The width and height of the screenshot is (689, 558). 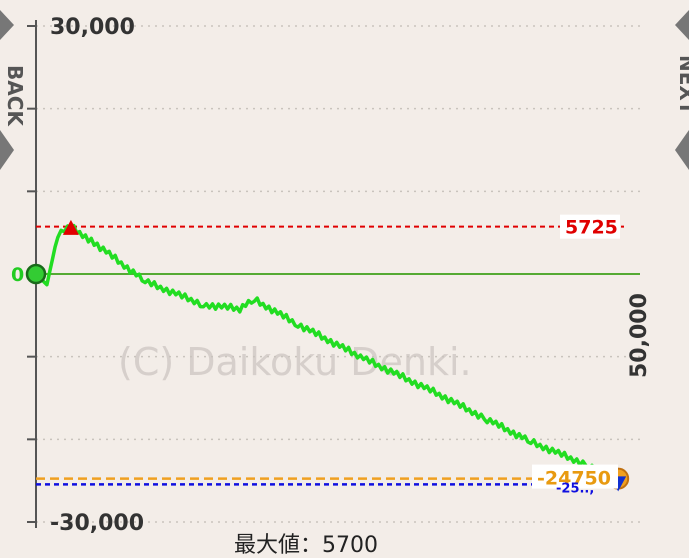 I want to click on back-nav: BACK, so click(x=13, y=90).